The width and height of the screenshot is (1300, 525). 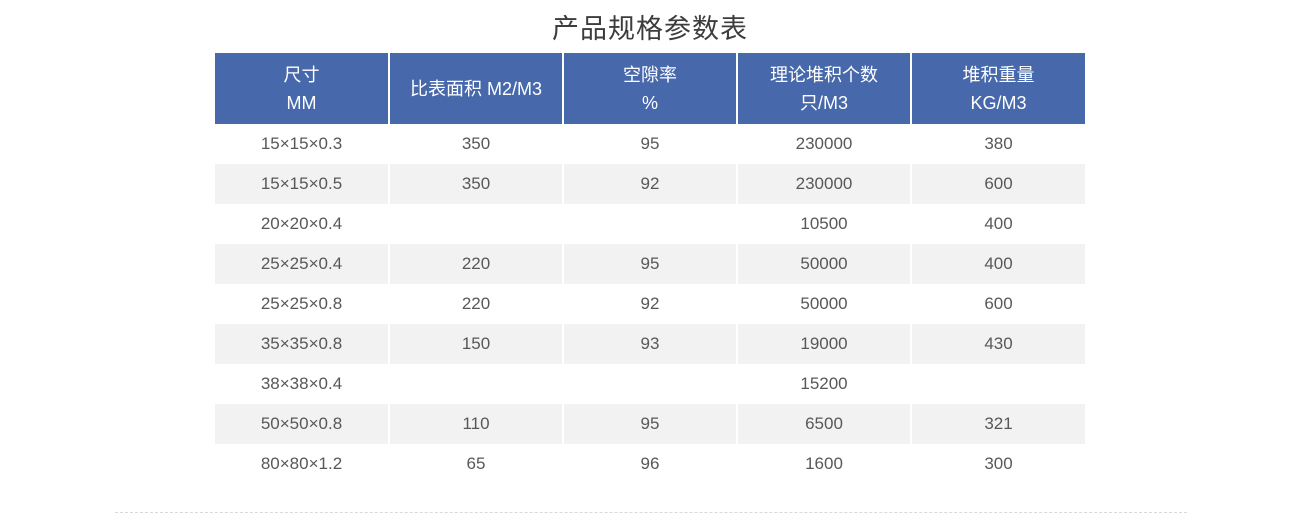 I want to click on table-cell: 380, so click(x=997, y=144).